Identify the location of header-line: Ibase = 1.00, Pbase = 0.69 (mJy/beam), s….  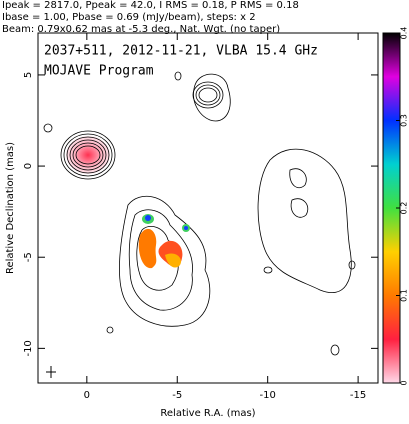
(129, 17).